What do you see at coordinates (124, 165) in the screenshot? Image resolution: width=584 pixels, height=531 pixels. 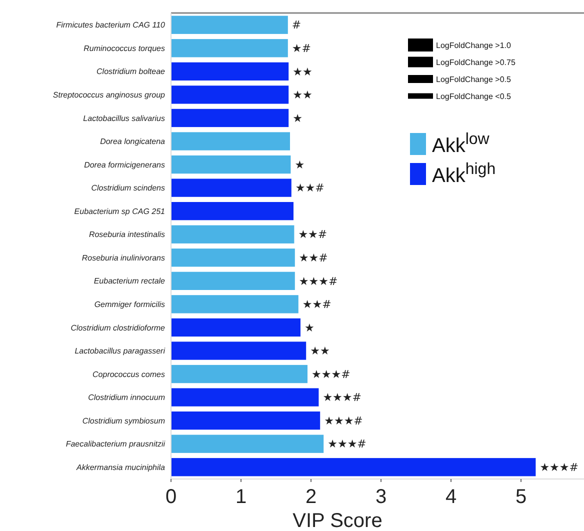 I see `y-tick-label: Dorea formicigenerans` at bounding box center [124, 165].